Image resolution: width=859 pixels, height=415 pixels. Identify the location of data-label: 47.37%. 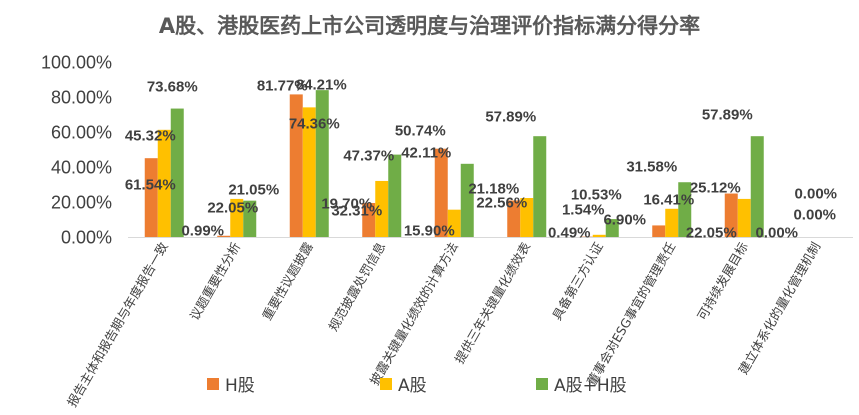
(368, 156).